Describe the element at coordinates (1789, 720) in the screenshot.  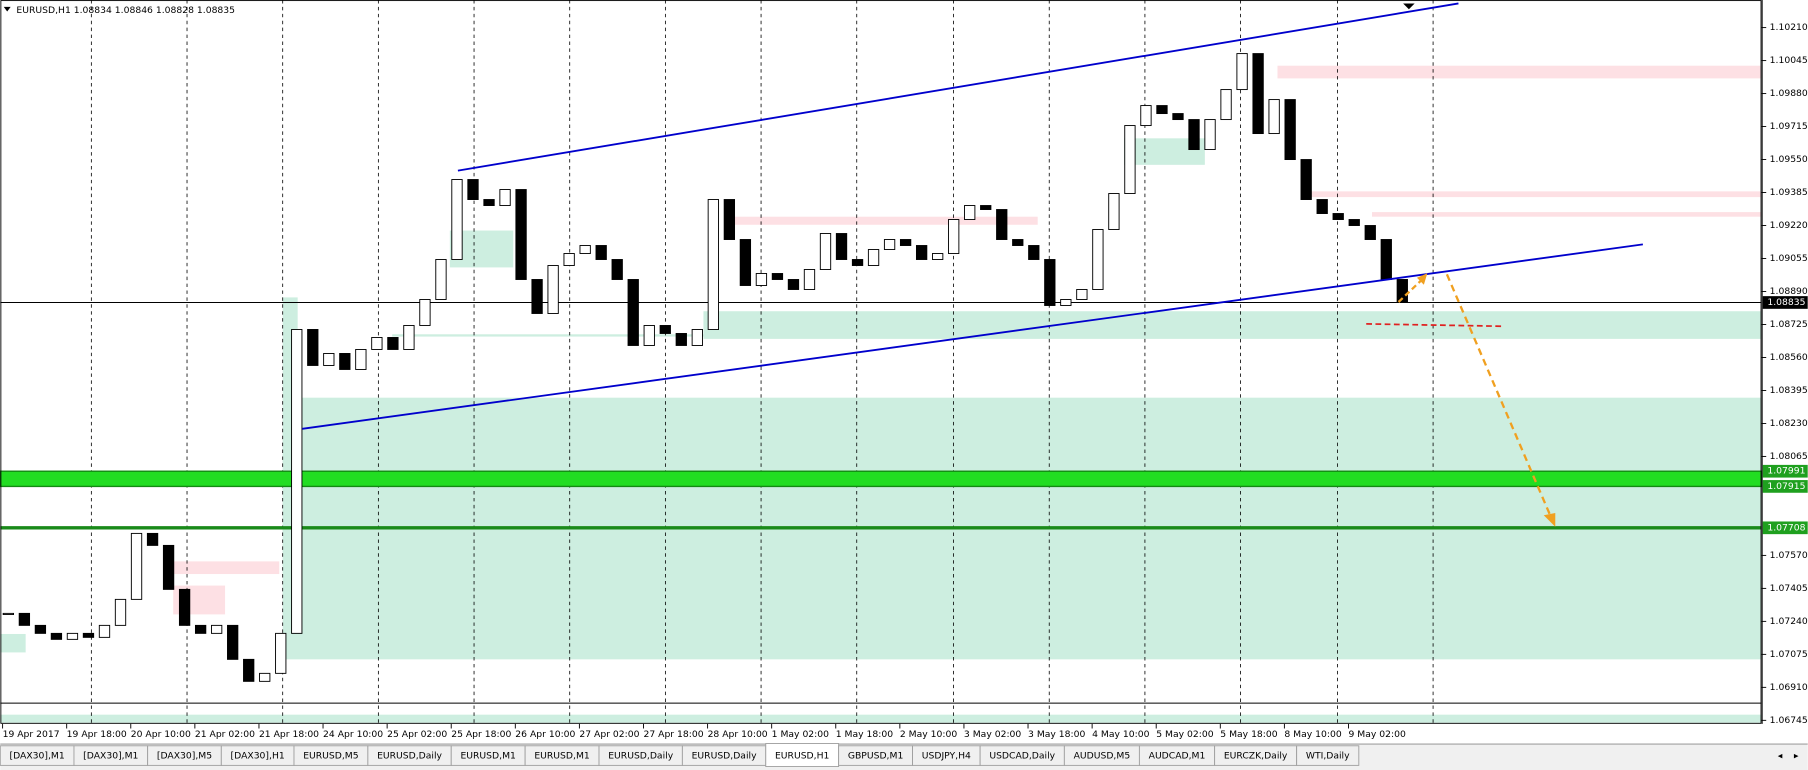
I see `y-tick-label: 1.06745` at that location.